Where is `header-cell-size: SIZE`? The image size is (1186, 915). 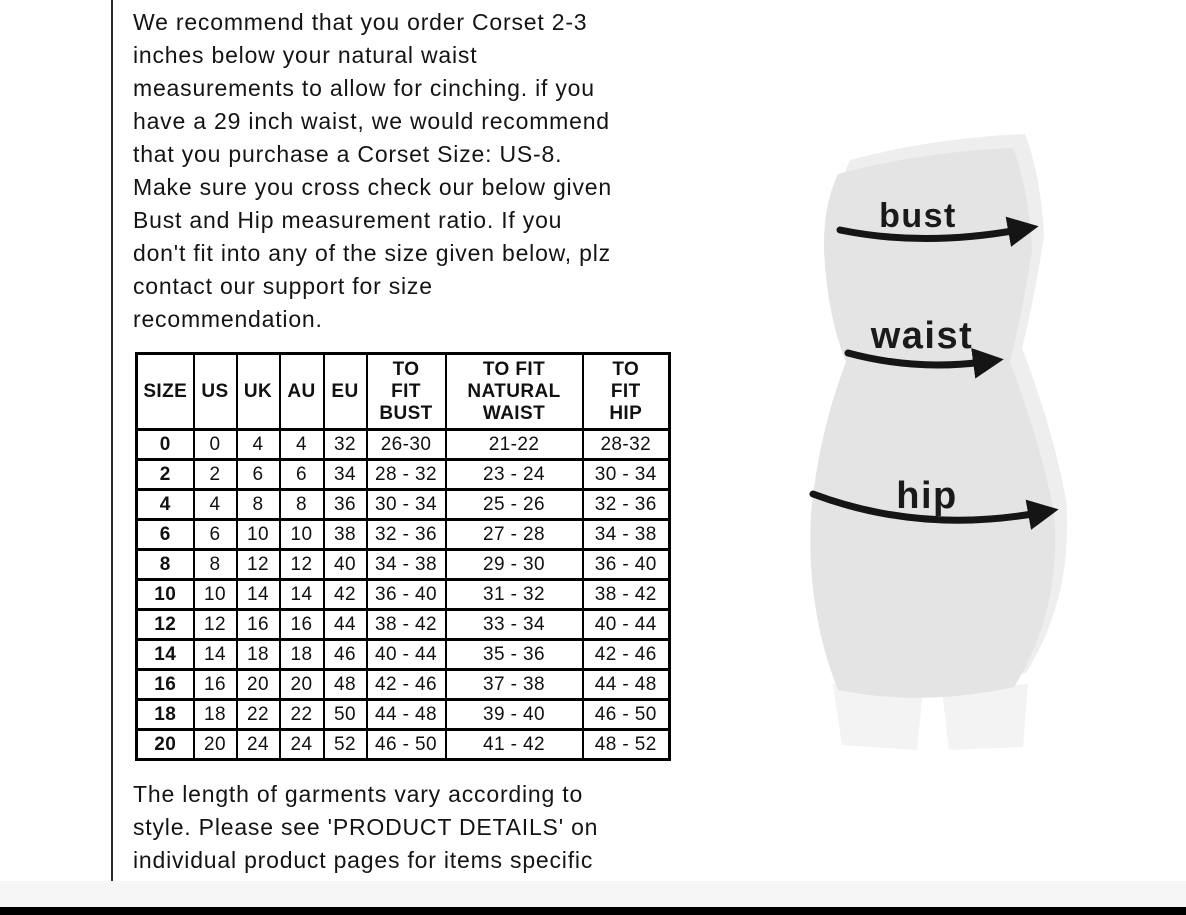 header-cell-size: SIZE is located at coordinates (165, 391).